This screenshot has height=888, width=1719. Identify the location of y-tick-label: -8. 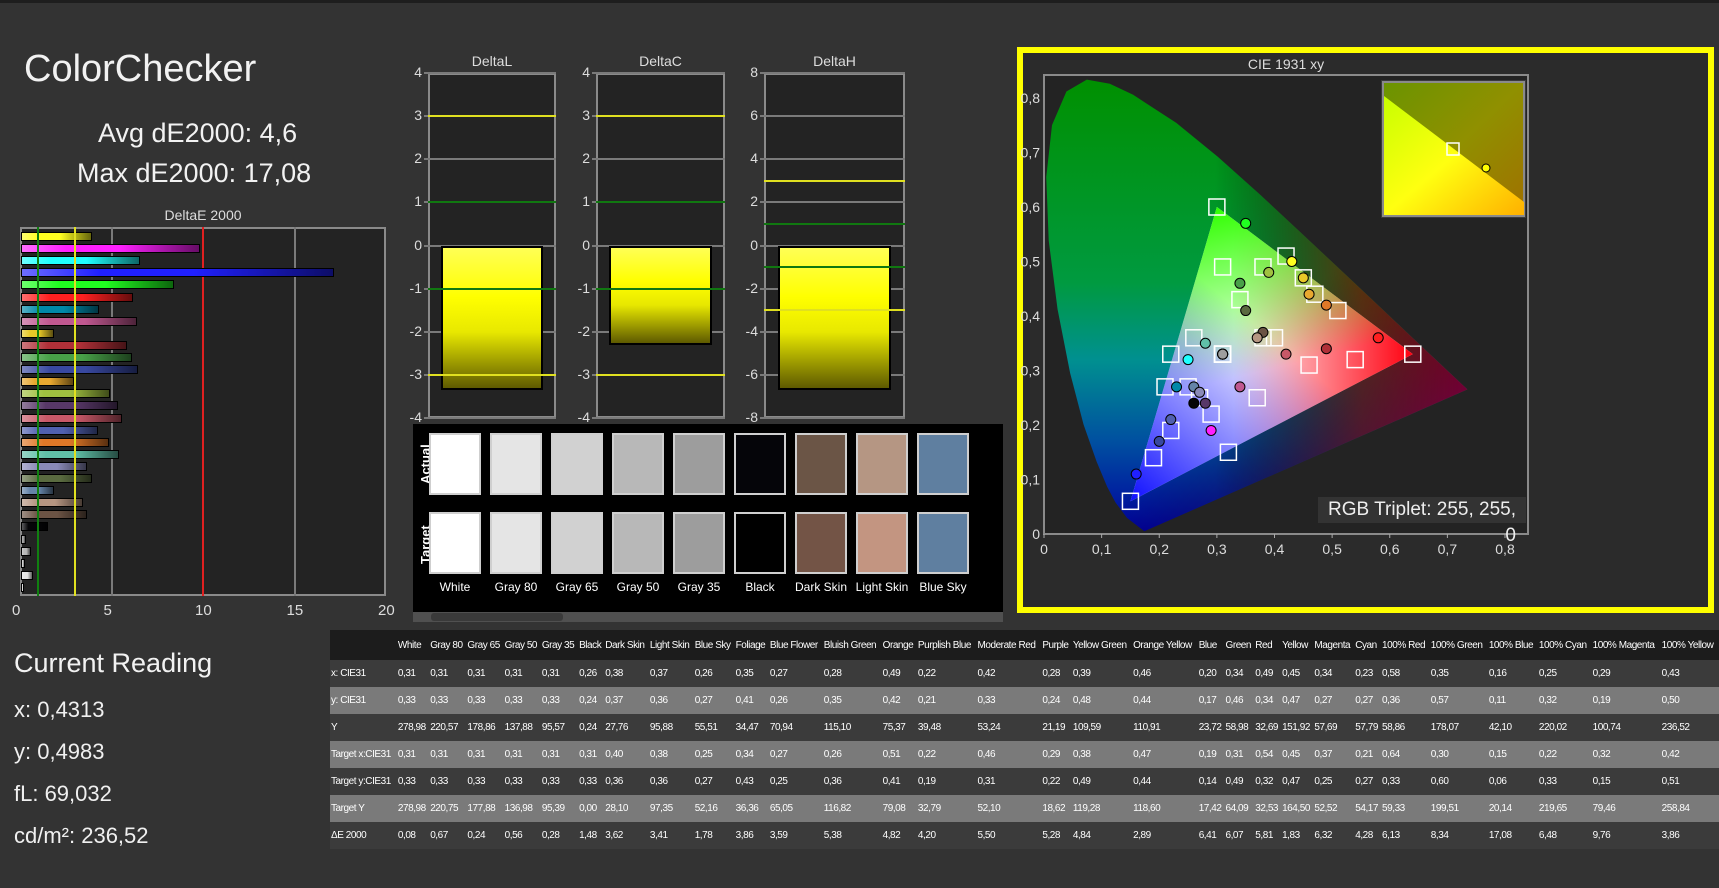
(751, 417).